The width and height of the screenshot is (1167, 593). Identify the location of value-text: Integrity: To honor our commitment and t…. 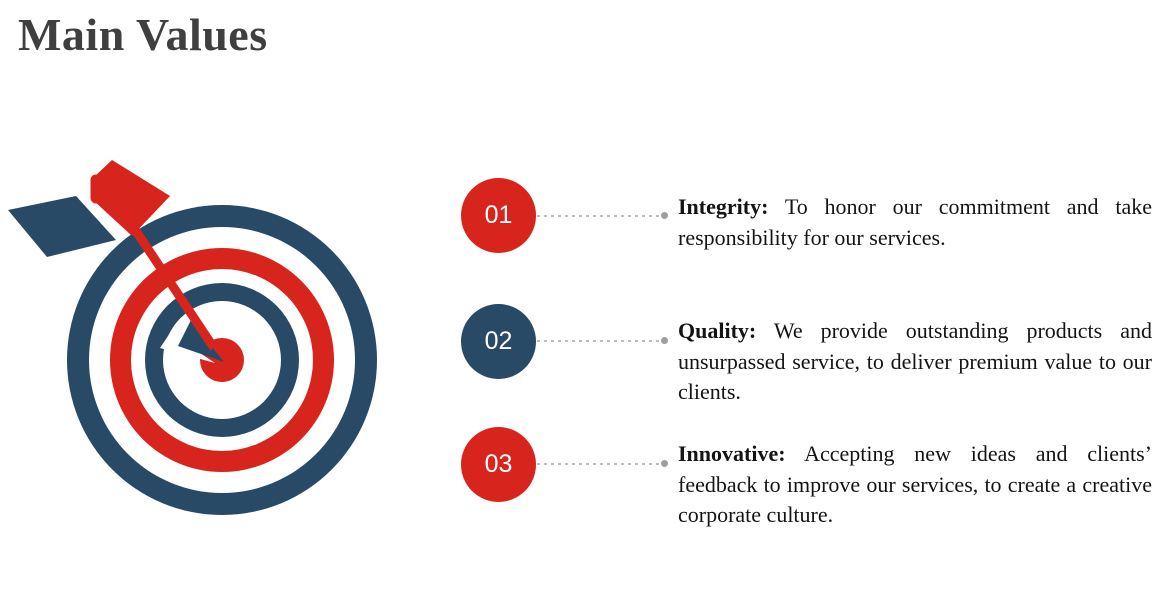
(915, 222).